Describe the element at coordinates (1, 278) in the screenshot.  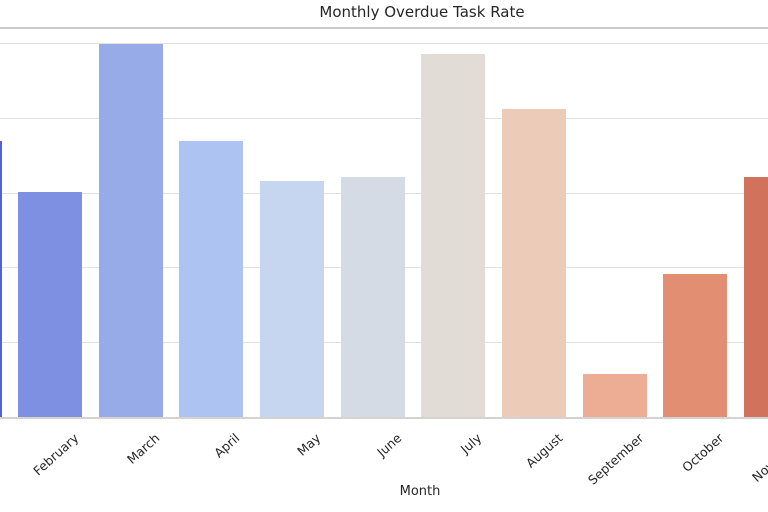
I see `bar-january` at that location.